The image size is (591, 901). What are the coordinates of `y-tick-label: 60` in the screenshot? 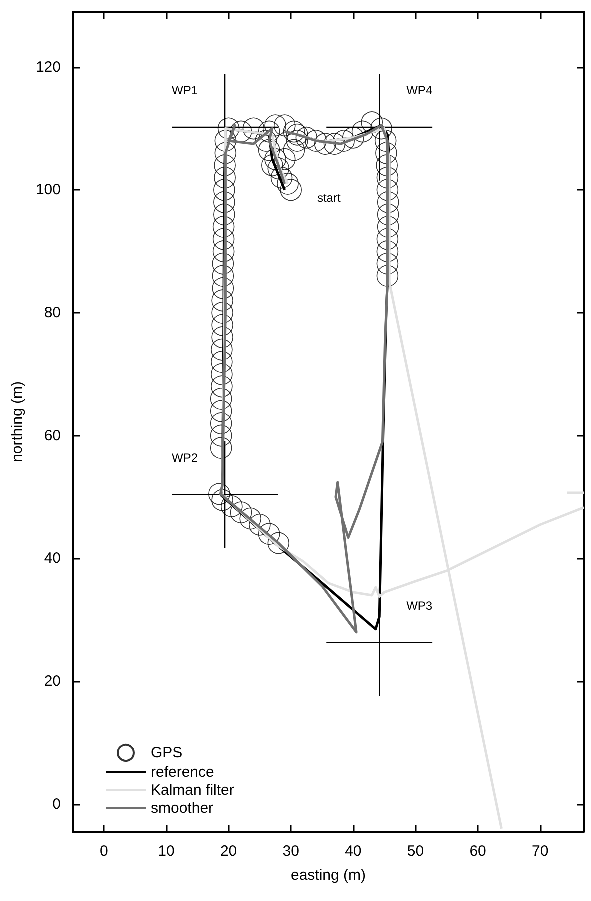 It's located at (52, 435).